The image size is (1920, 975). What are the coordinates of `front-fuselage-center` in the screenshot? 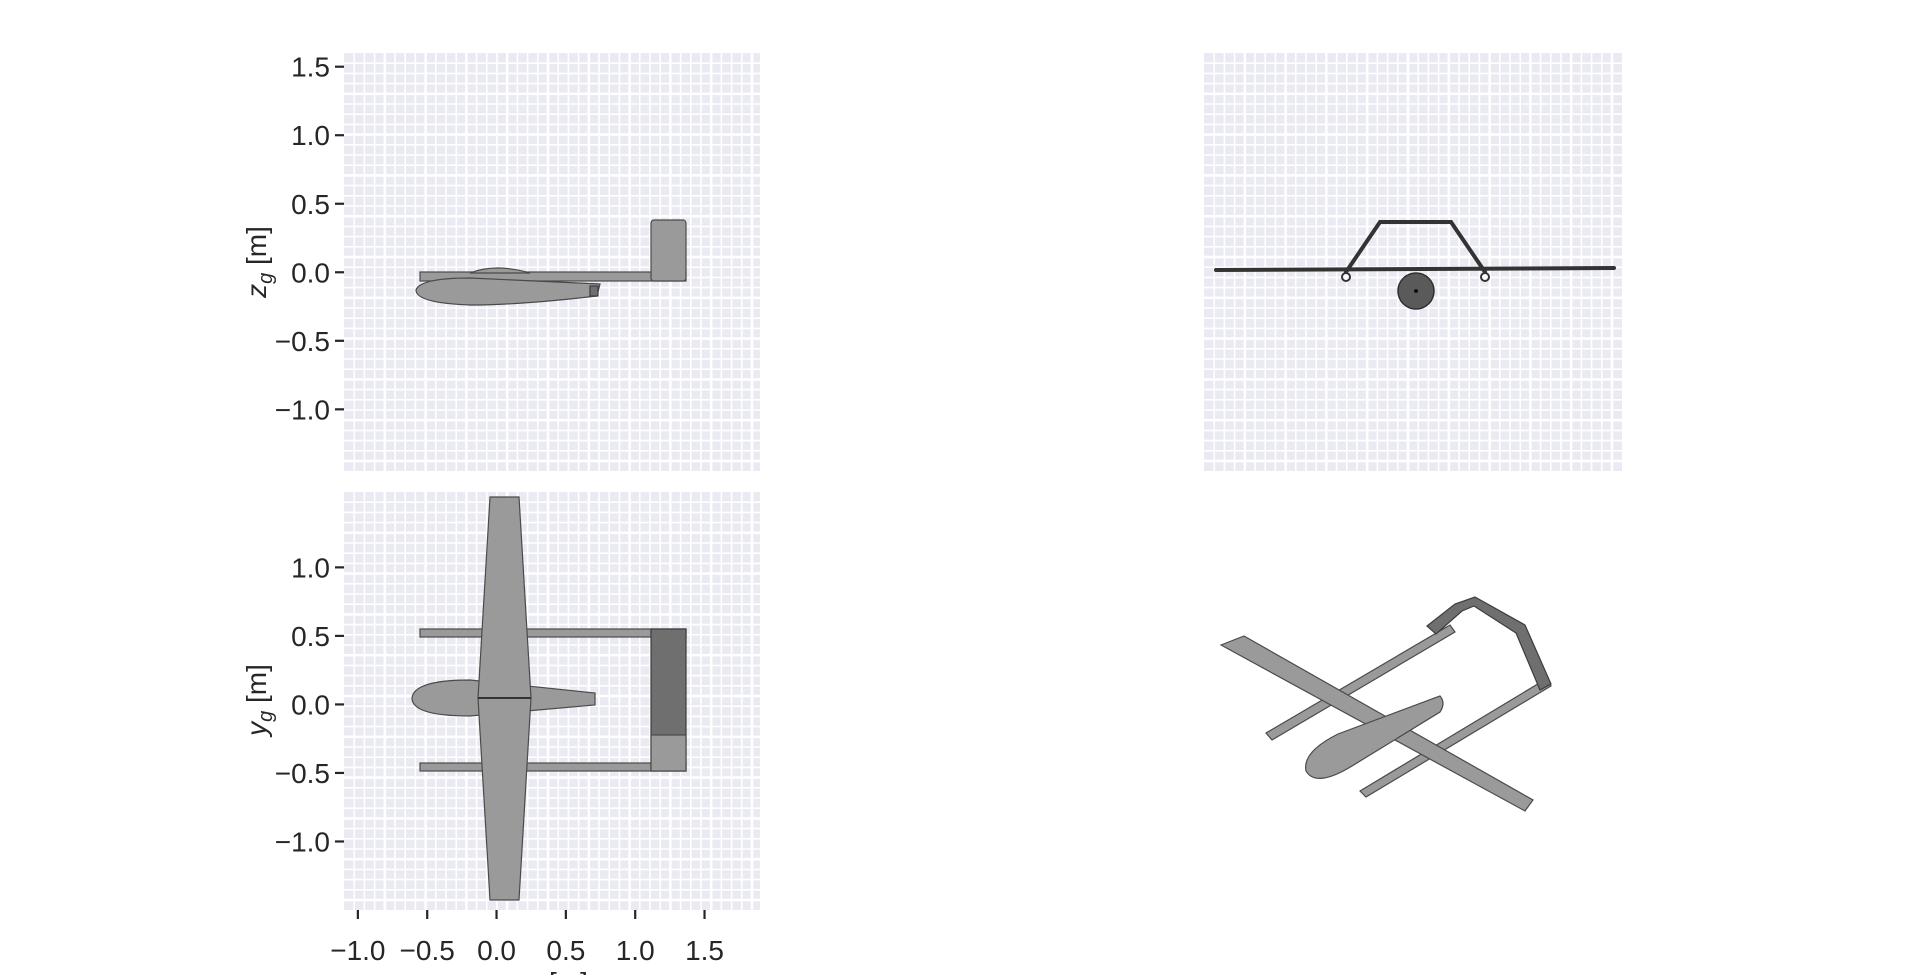 It's located at (1416, 291).